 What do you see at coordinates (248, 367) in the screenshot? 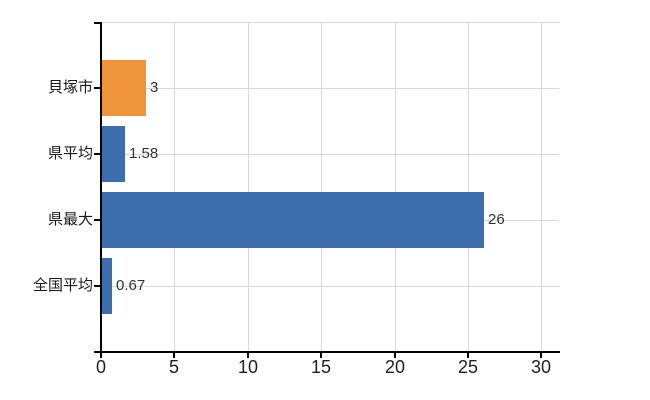
I see `x-tick-label: 10` at bounding box center [248, 367].